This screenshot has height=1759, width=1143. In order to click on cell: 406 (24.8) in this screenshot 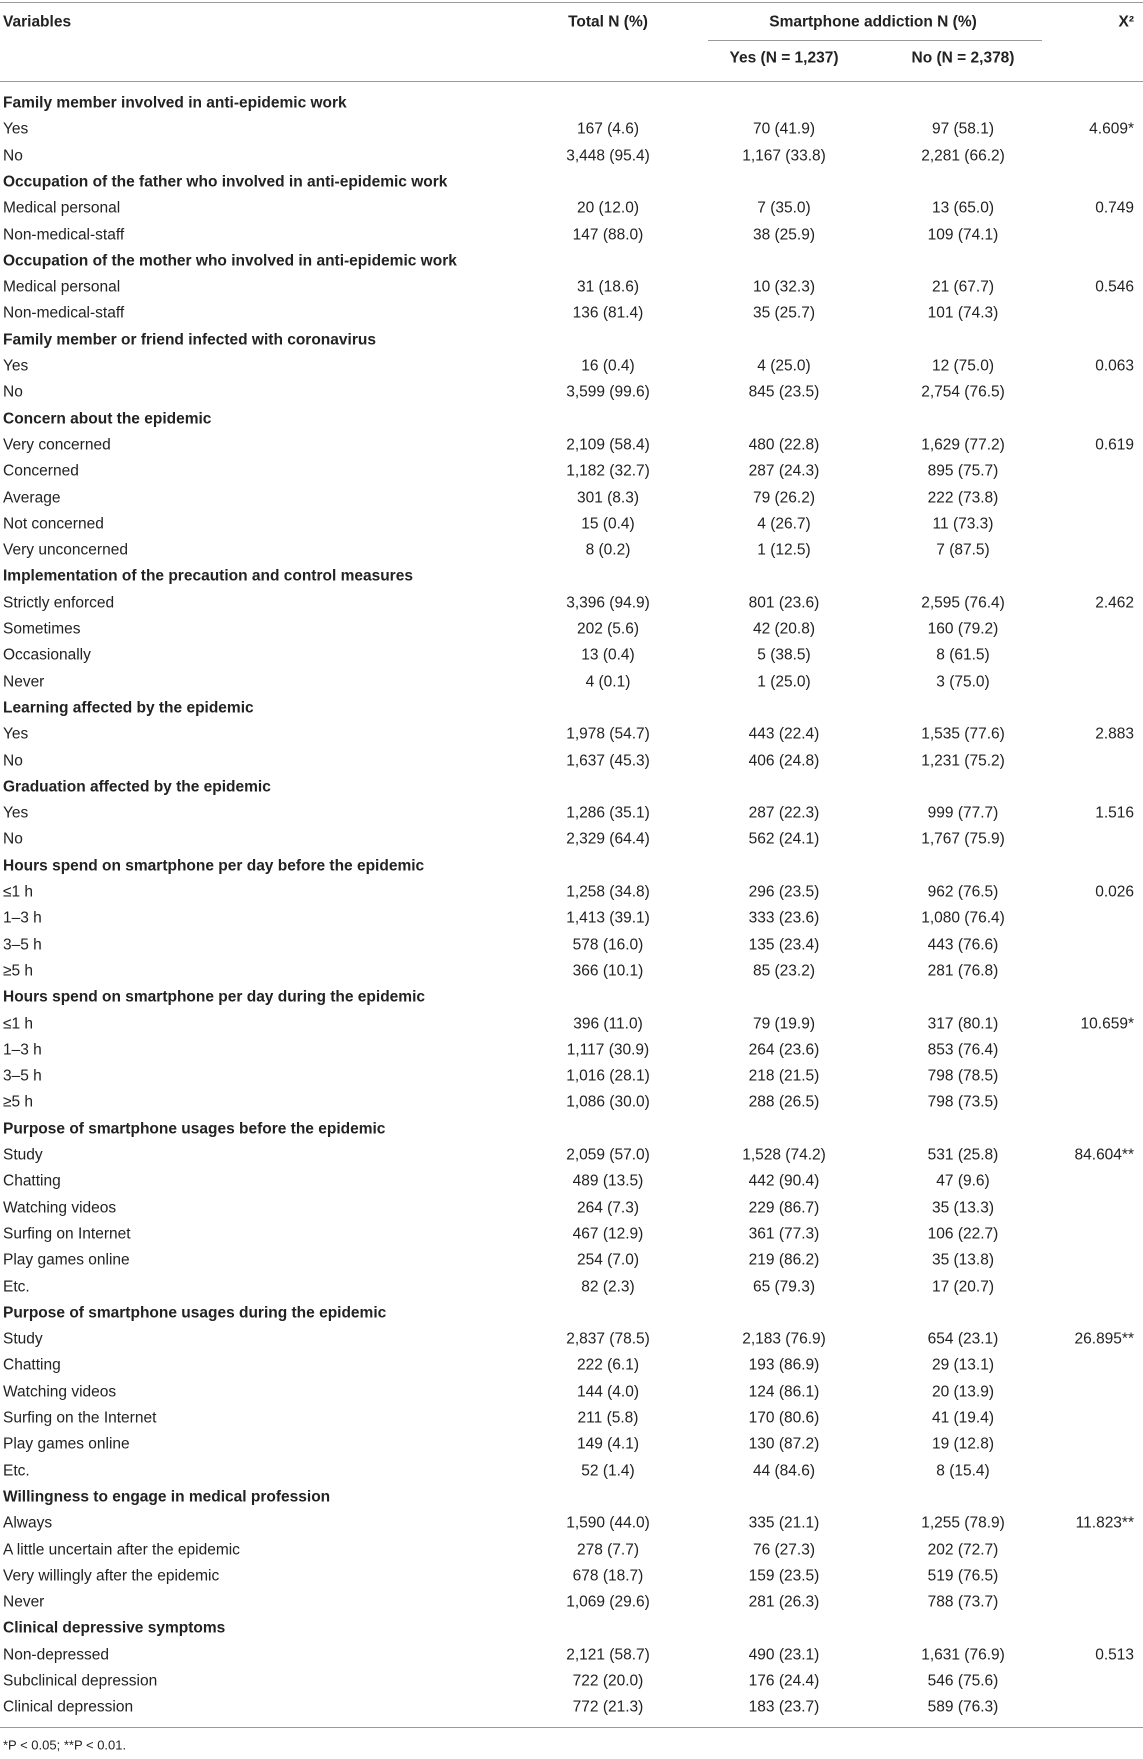, I will do `click(784, 760)`.